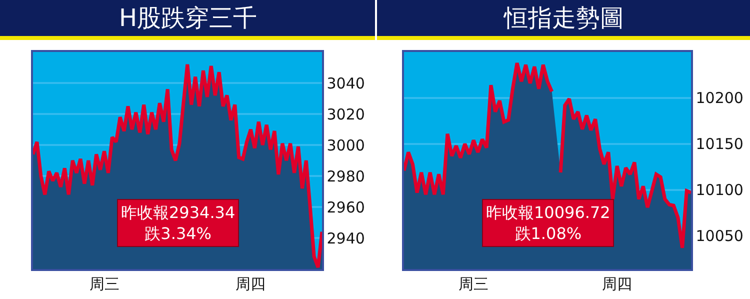  I want to click on annotation: 昨收報2934.34 跌3.34%, so click(178, 223).